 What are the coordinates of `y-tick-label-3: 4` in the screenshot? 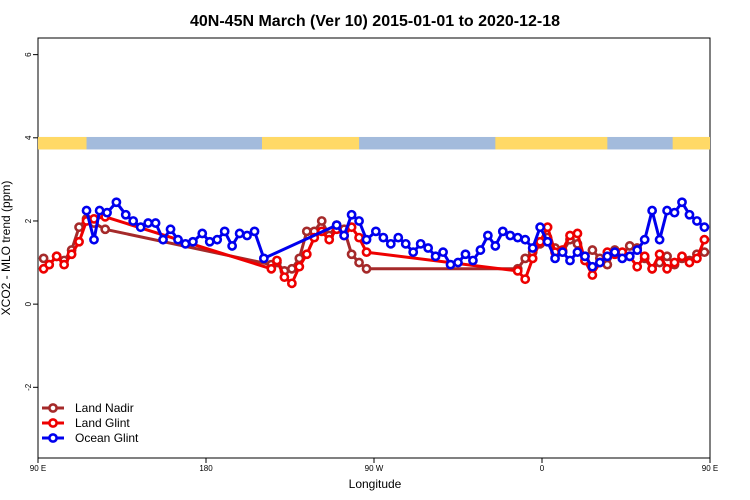 It's located at (28, 137).